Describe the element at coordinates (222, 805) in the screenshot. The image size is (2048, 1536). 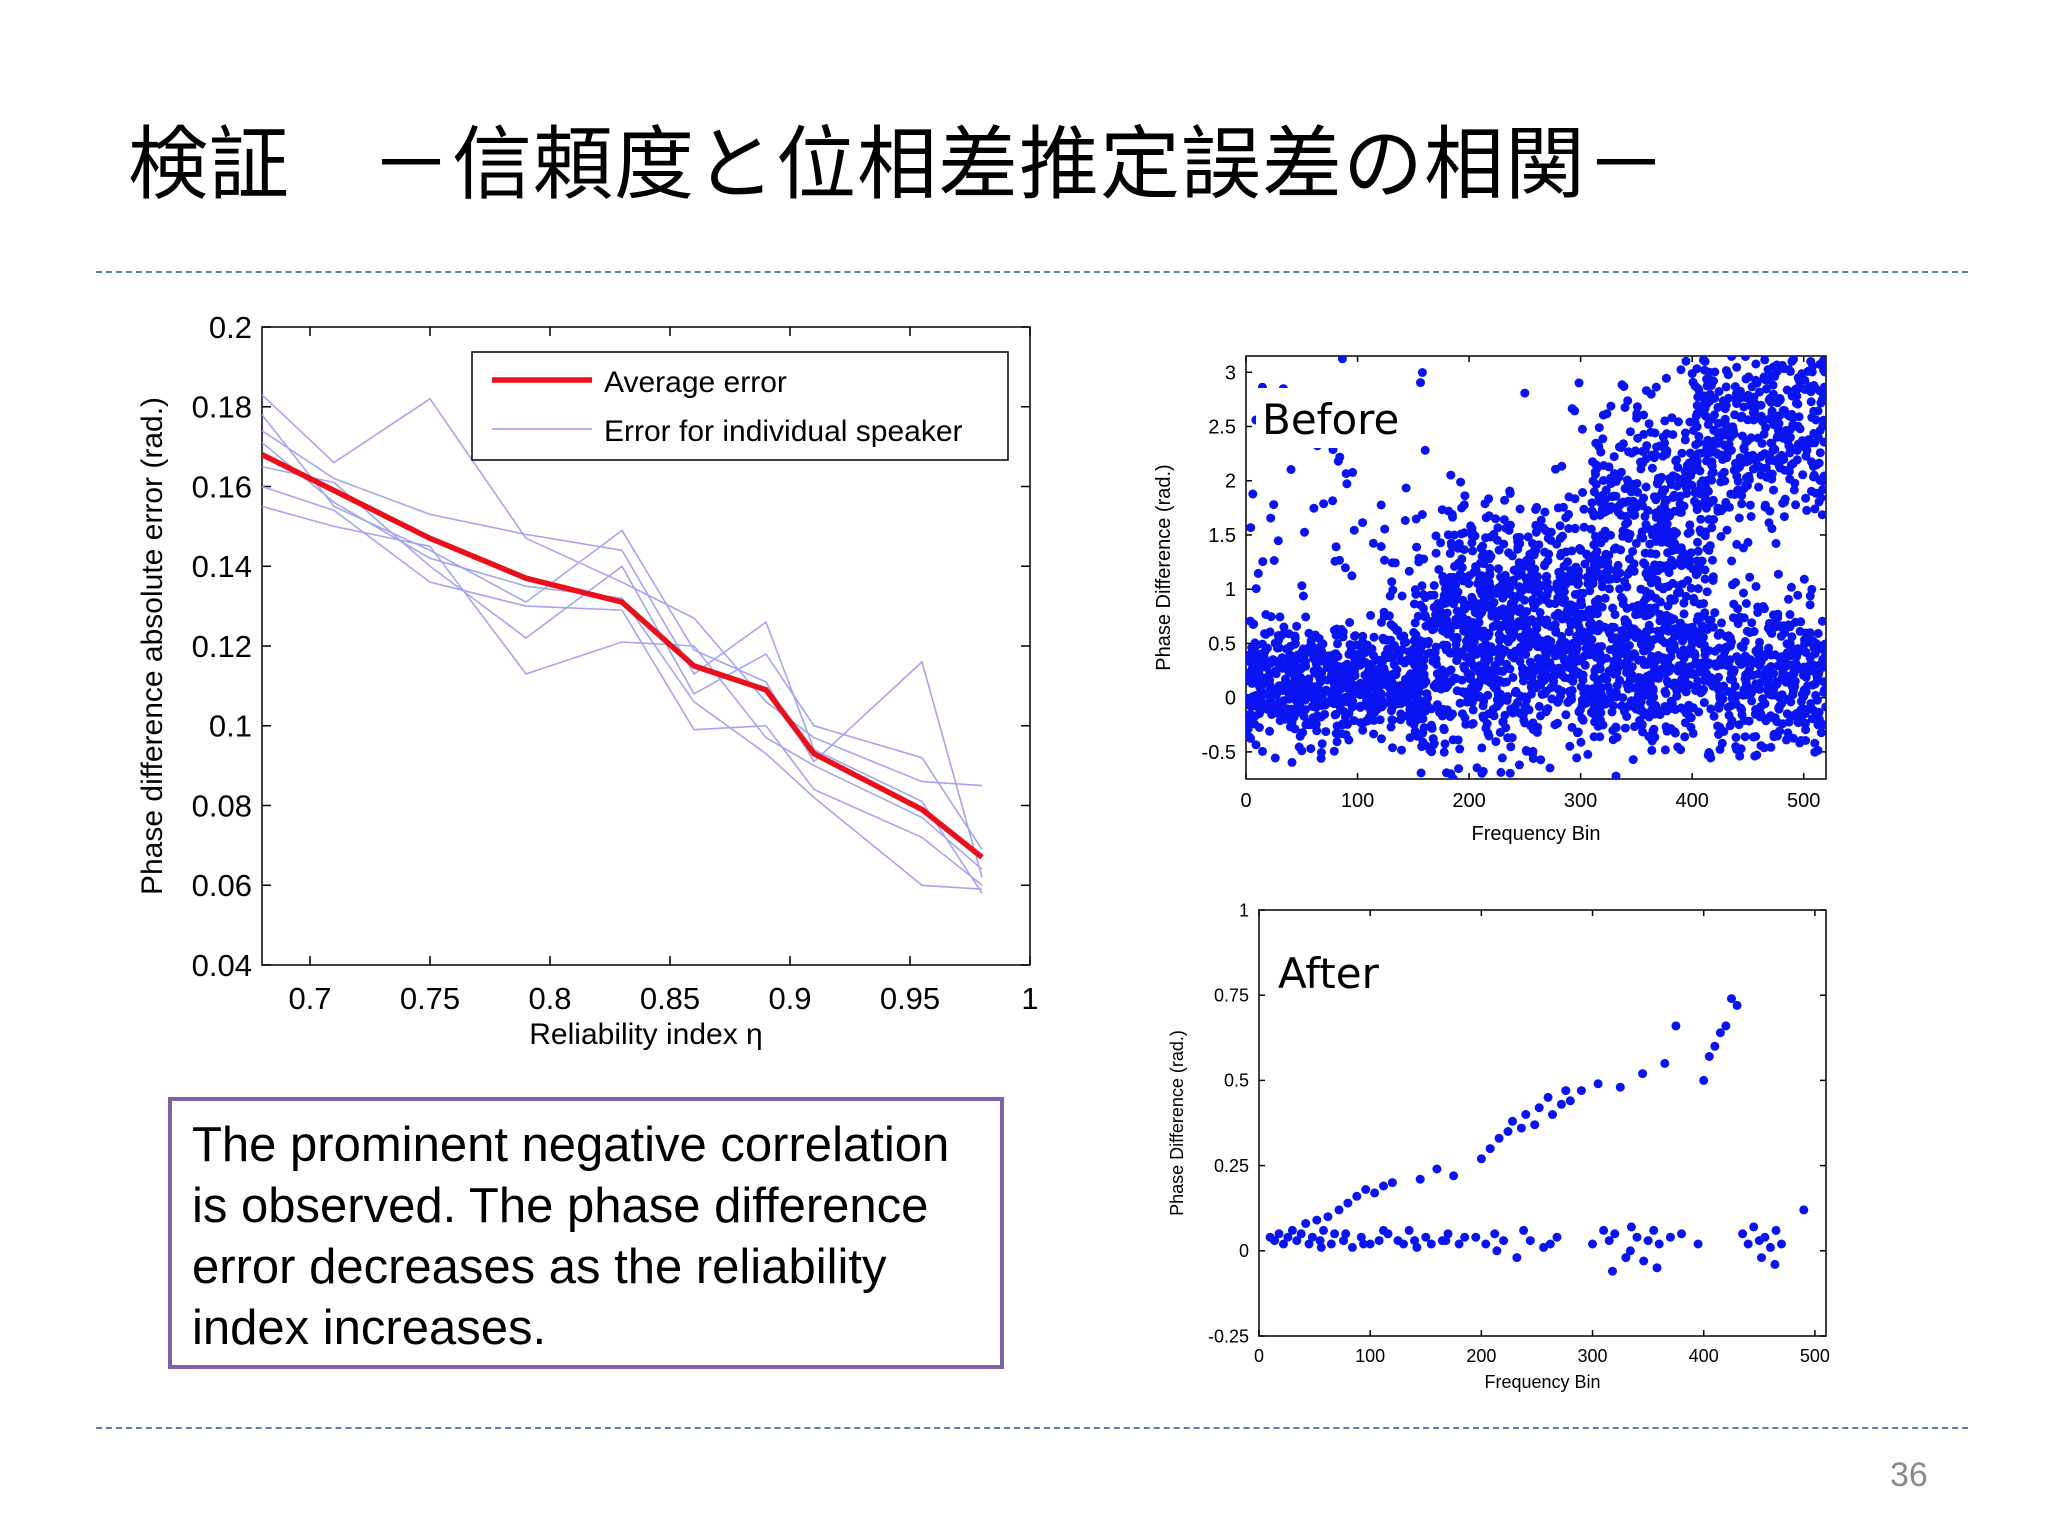
I see `y-tick-label: 0.08` at that location.